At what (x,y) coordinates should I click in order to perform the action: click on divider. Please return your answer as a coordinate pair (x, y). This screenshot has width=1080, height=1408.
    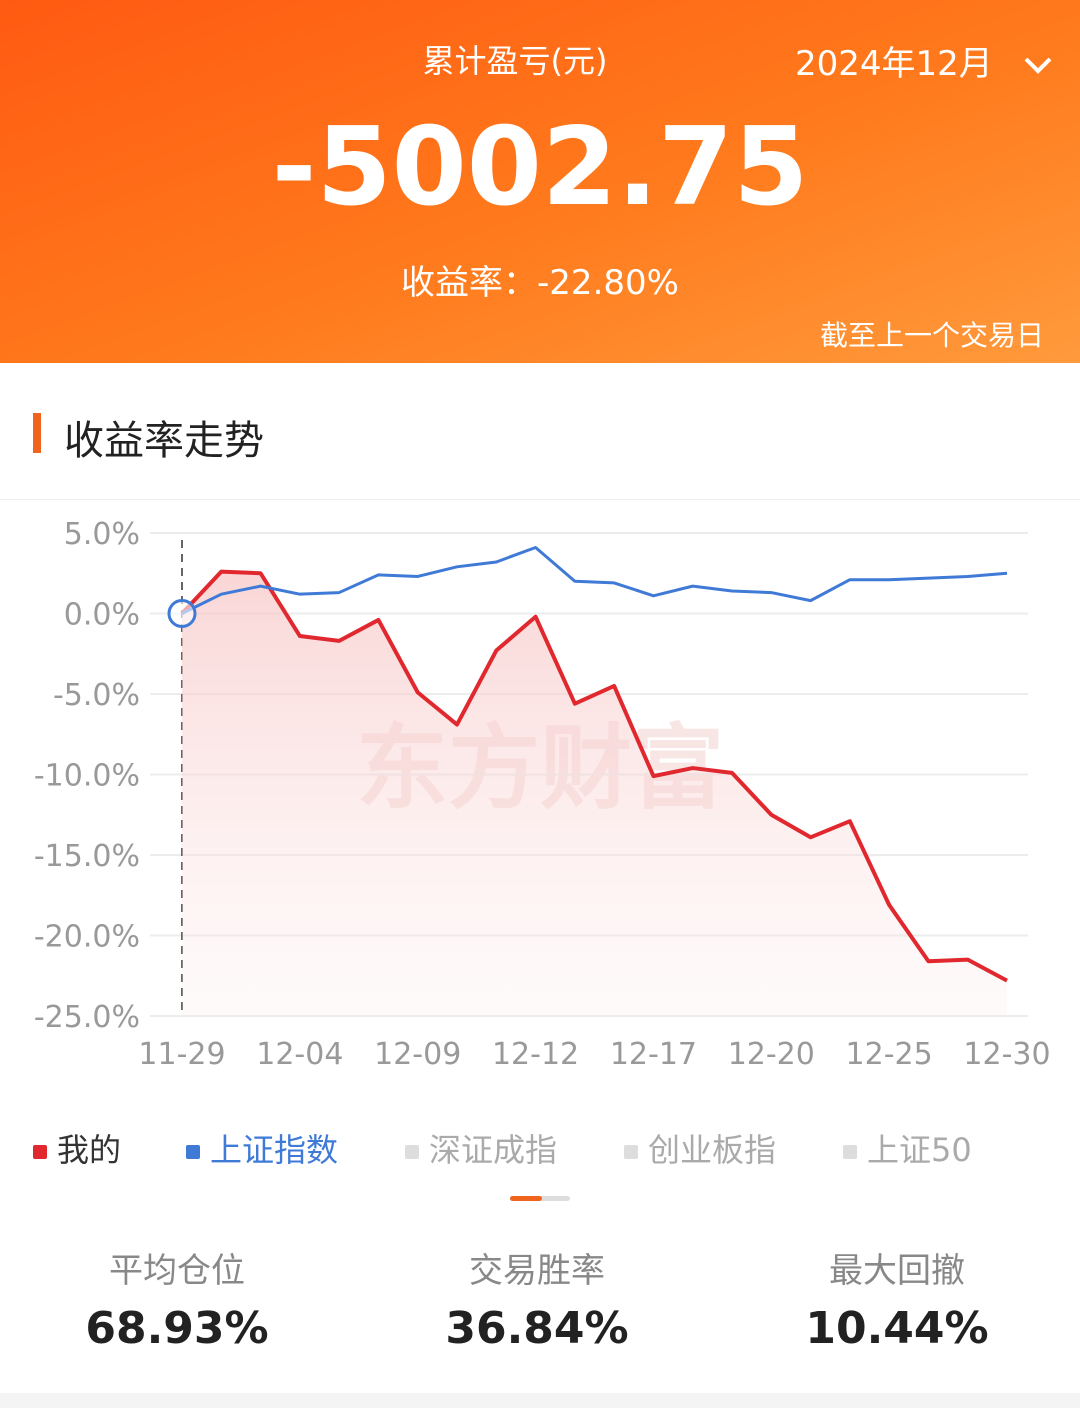
    Looking at the image, I should click on (540, 499).